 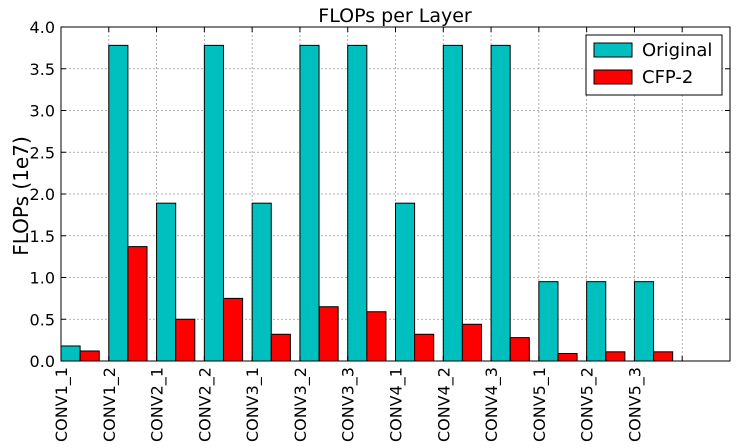 I want to click on x-tick-label: CONV4_3, so click(x=492, y=404).